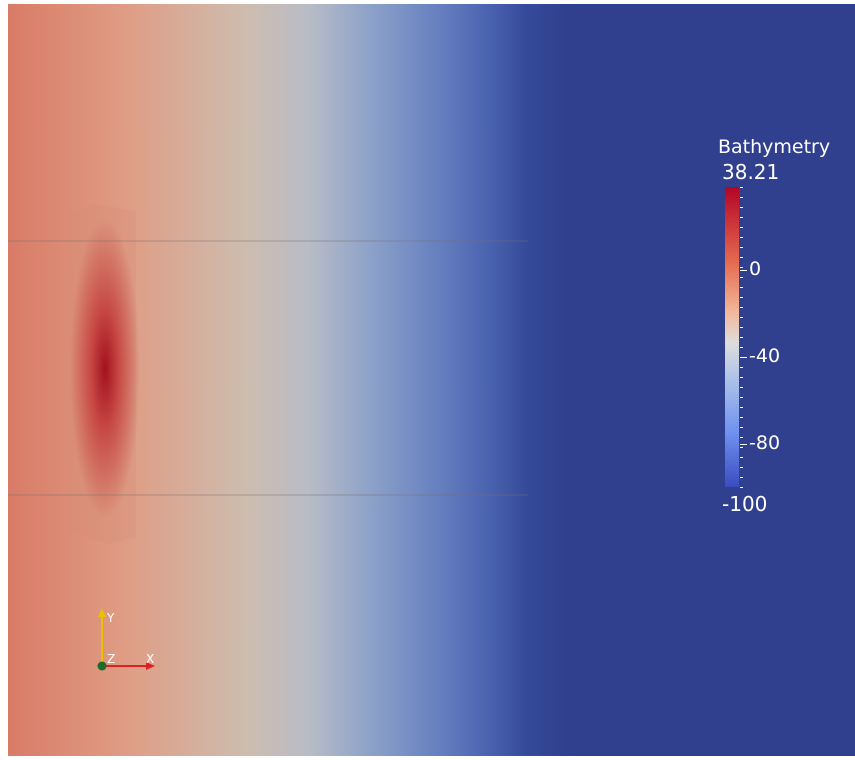  What do you see at coordinates (732, 337) in the screenshot?
I see `colorbar` at bounding box center [732, 337].